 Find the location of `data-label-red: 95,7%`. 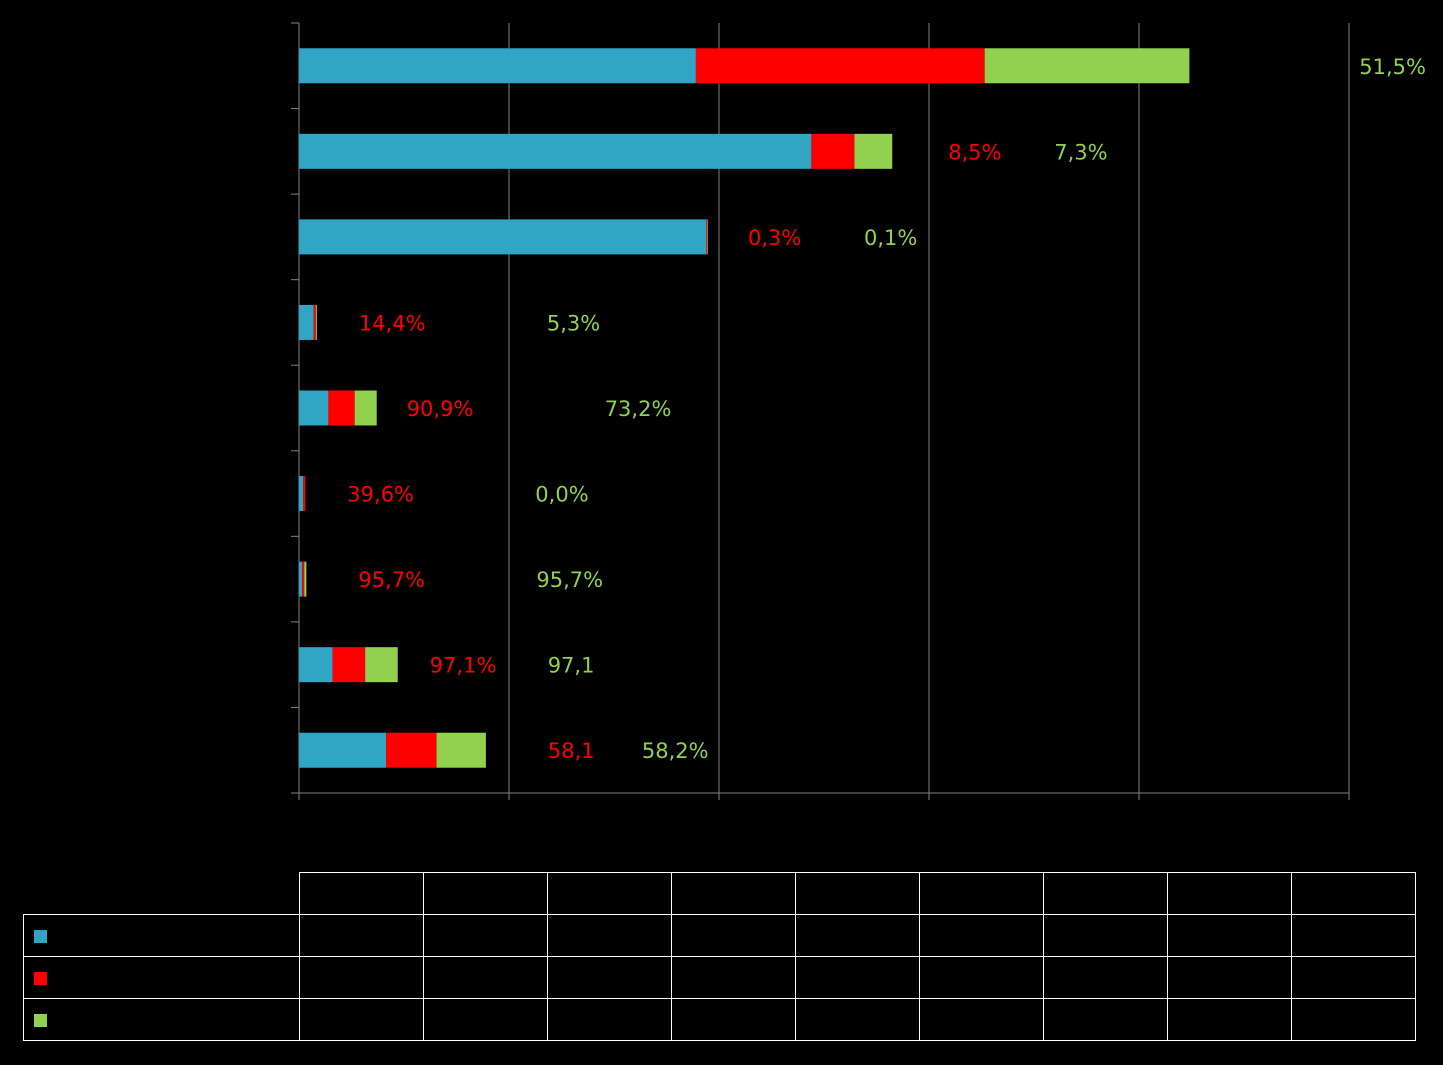

data-label-red: 95,7% is located at coordinates (391, 580).